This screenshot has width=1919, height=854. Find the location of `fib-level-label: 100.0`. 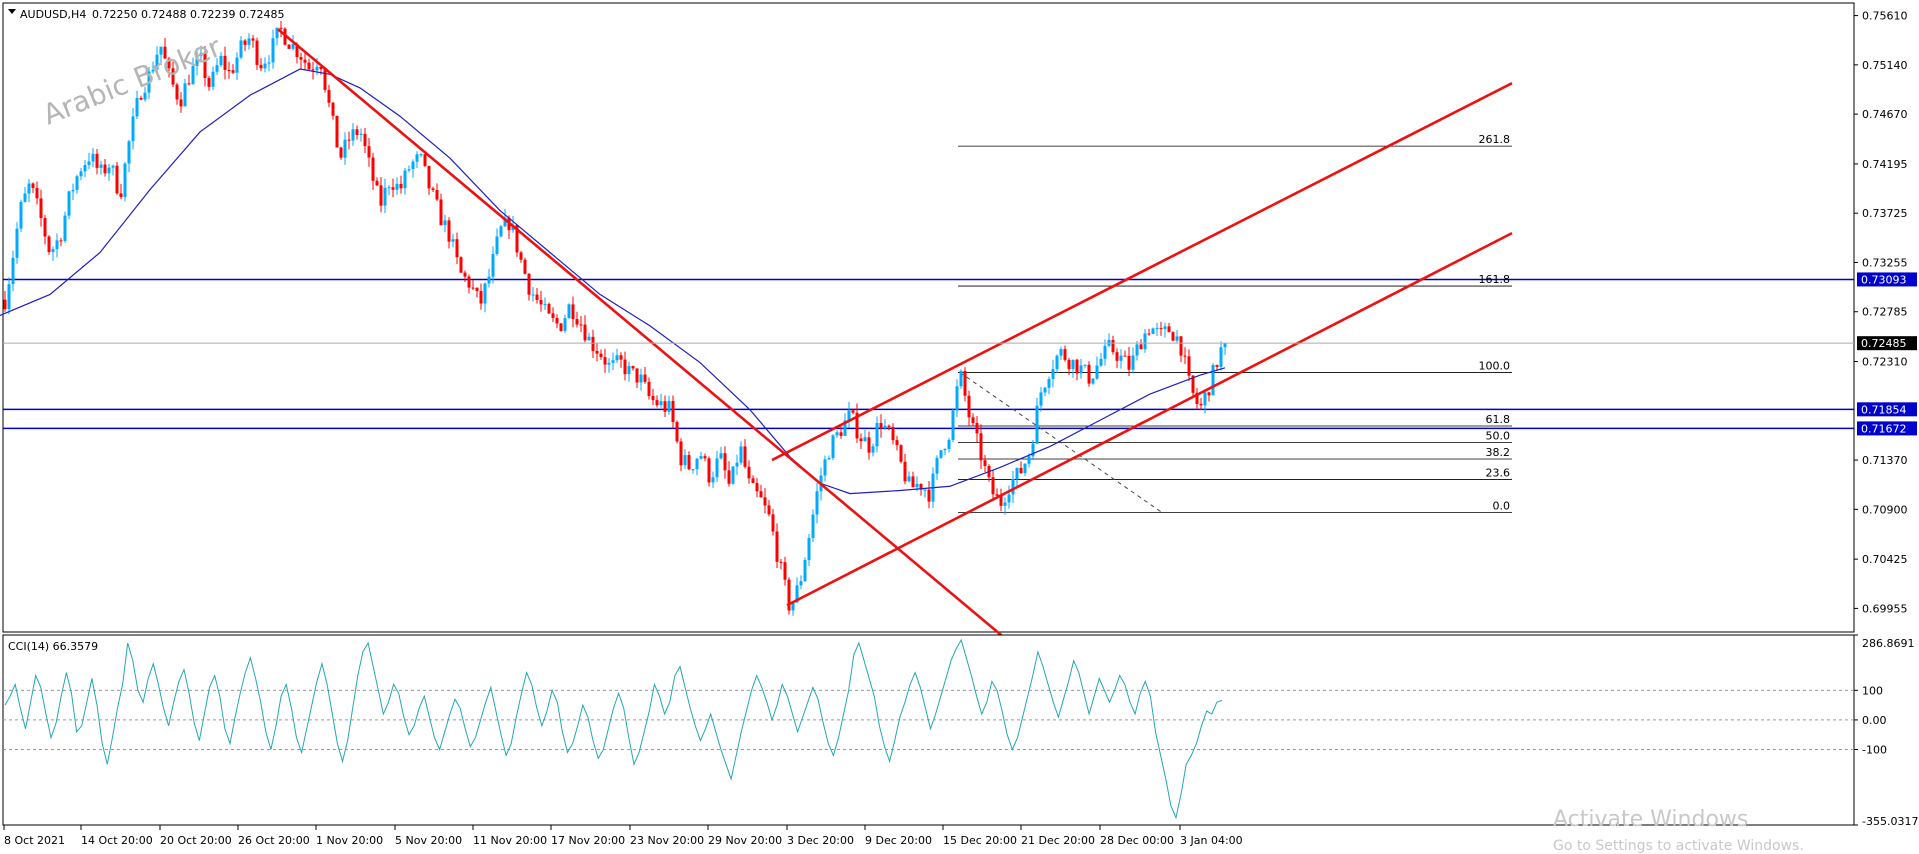

fib-level-label: 100.0 is located at coordinates (1495, 366).